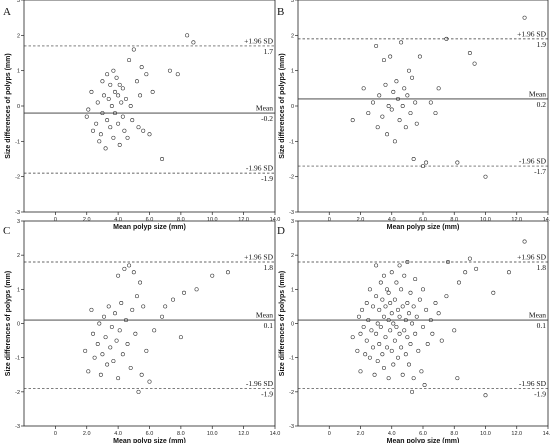 Image resolution: width=550 pixels, height=443 pixels. Describe the element at coordinates (7, 12) in the screenshot. I see `panel-label: A` at that location.